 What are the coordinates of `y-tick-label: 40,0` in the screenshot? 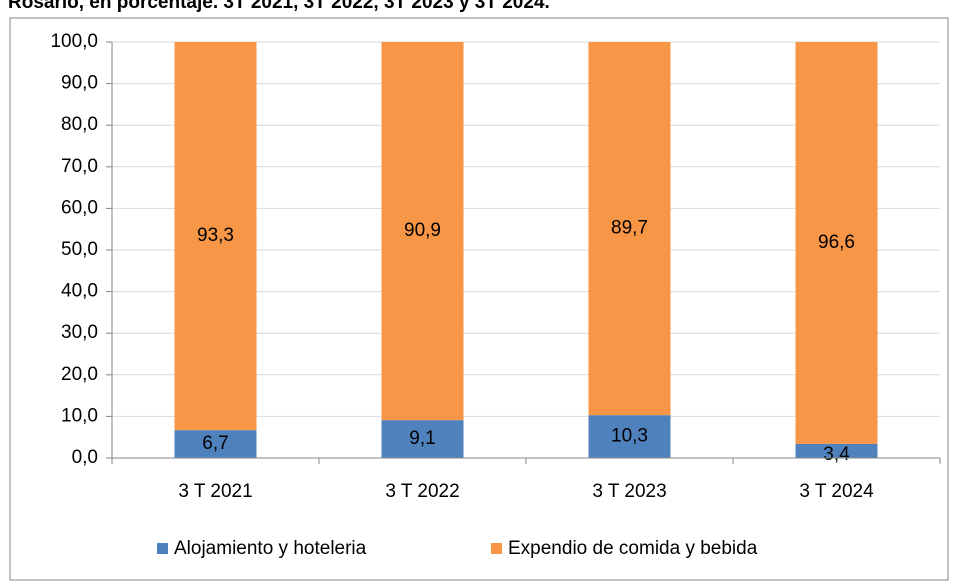 It's located at (79, 291).